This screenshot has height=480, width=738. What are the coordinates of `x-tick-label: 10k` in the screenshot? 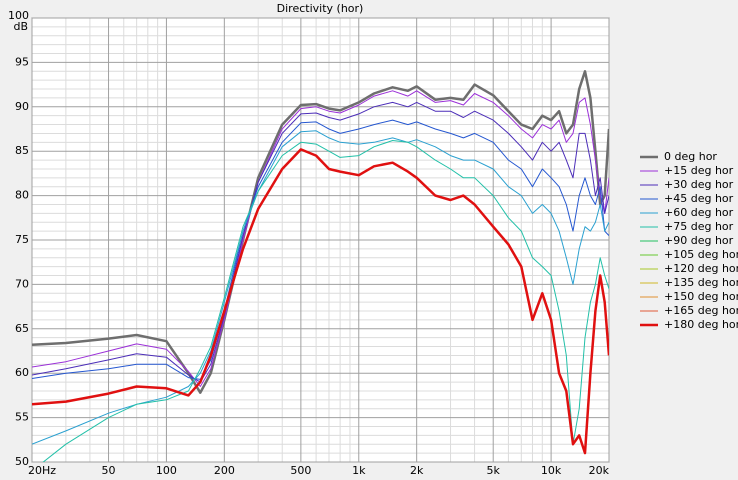 It's located at (551, 470).